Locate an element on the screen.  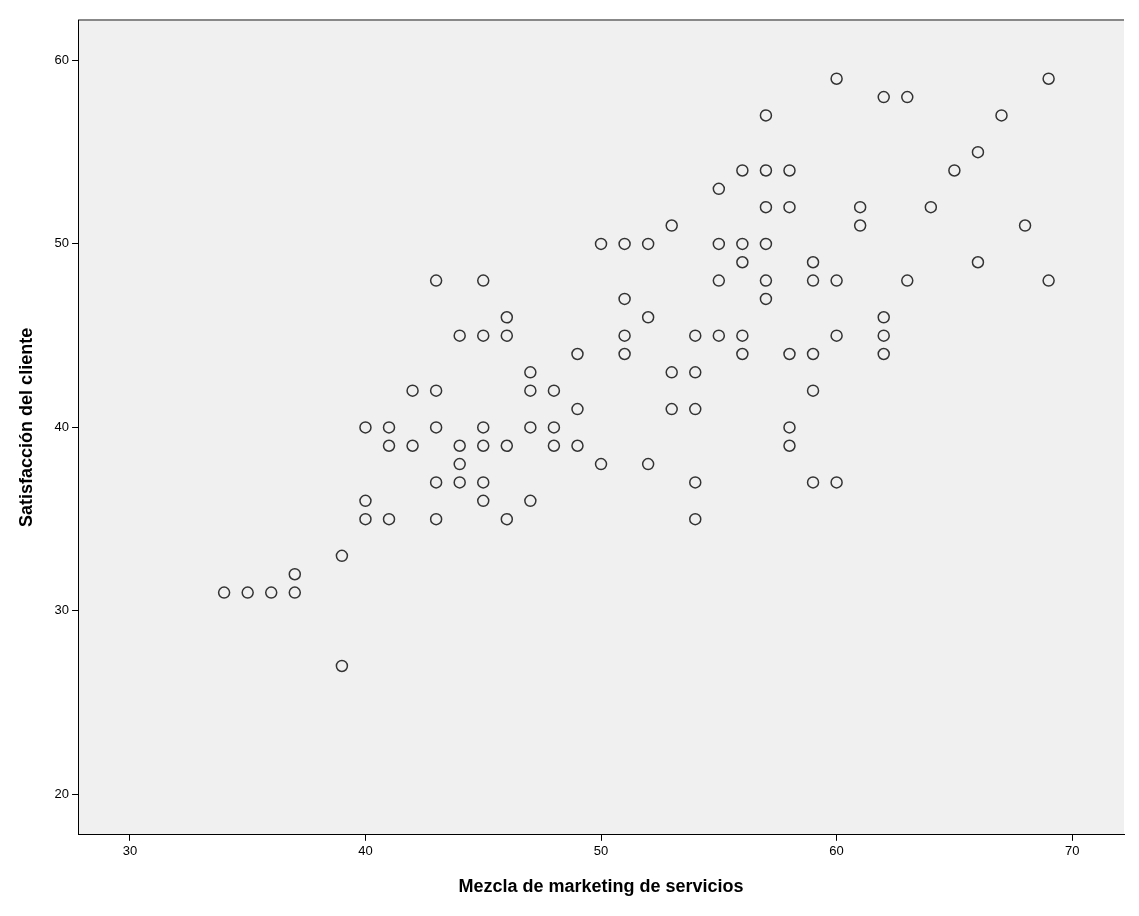
x-axis-title: Mezcla de marketing de servicios is located at coordinates (601, 886).